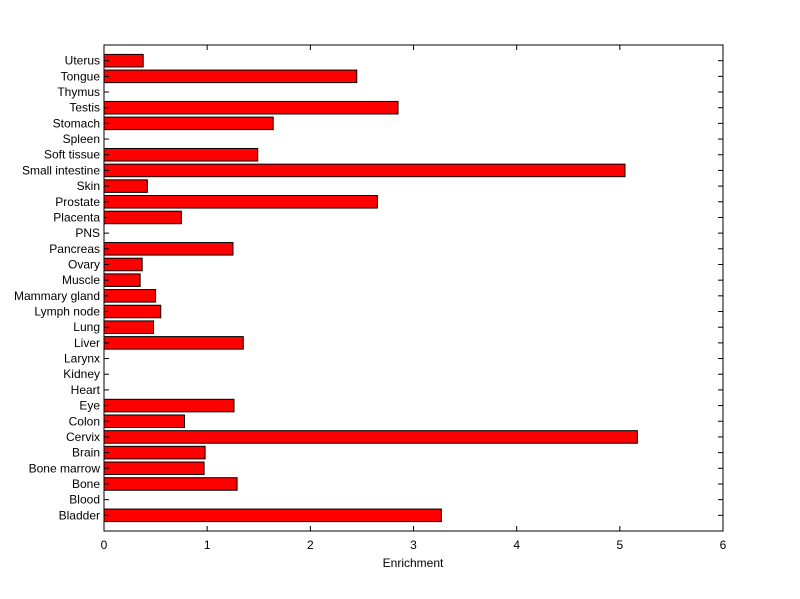 The width and height of the screenshot is (800, 599). I want to click on category-label-eye: Eye, so click(89, 406).